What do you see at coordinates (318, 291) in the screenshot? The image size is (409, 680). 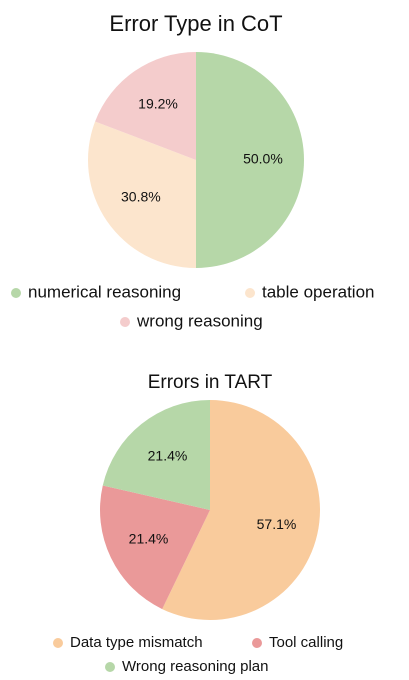 I see `legend-label: table operation` at bounding box center [318, 291].